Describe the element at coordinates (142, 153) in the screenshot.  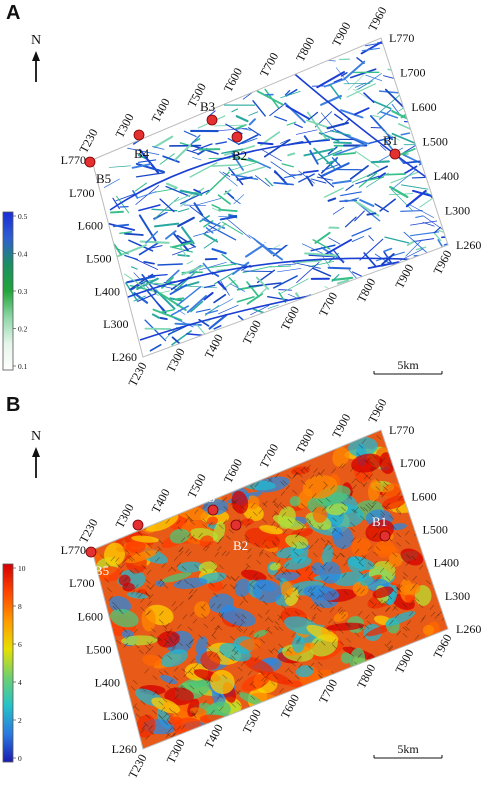
I see `well-label: B4` at that location.